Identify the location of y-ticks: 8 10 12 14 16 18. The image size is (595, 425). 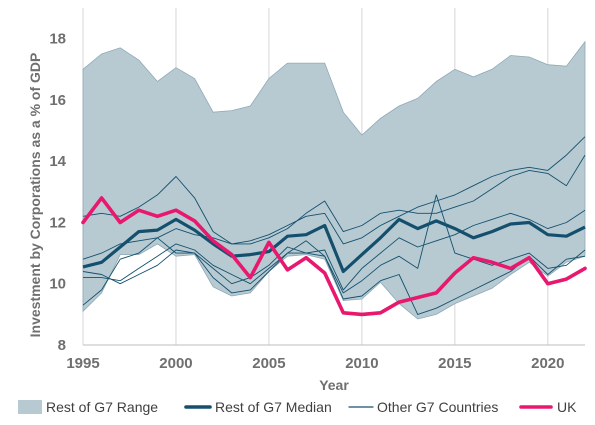
(57, 192).